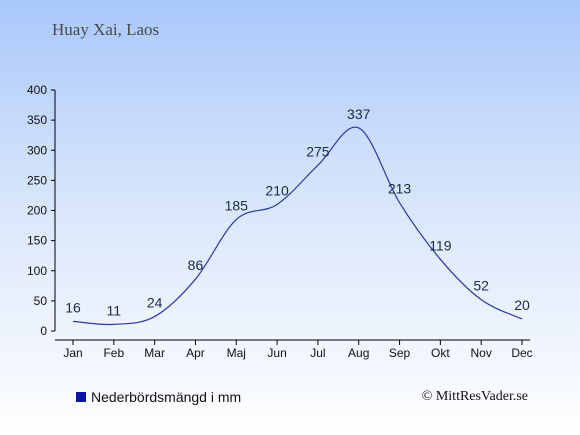  I want to click on x-tick-label: Jul, so click(317, 353).